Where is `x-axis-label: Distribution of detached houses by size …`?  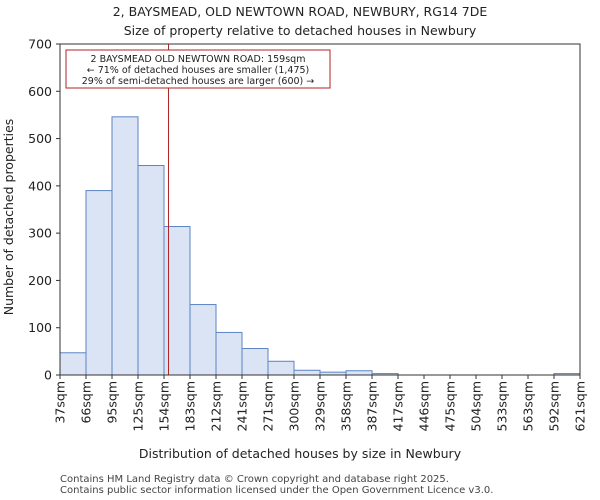
x-axis-label: Distribution of detached houses by size … is located at coordinates (300, 453).